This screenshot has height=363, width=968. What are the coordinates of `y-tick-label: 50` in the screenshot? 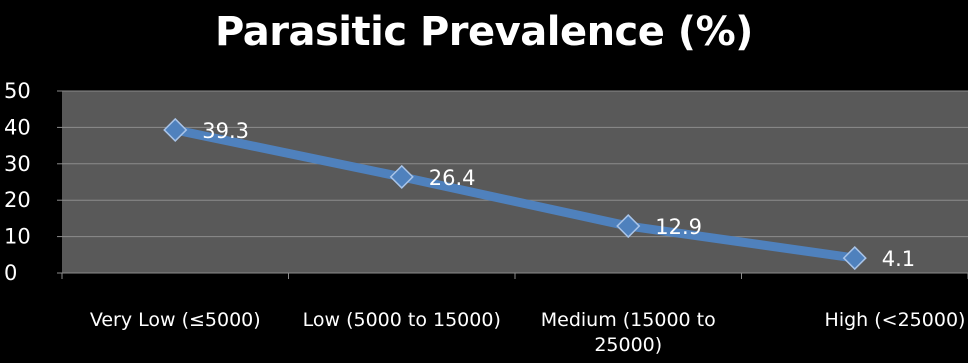 It's located at (17, 91).